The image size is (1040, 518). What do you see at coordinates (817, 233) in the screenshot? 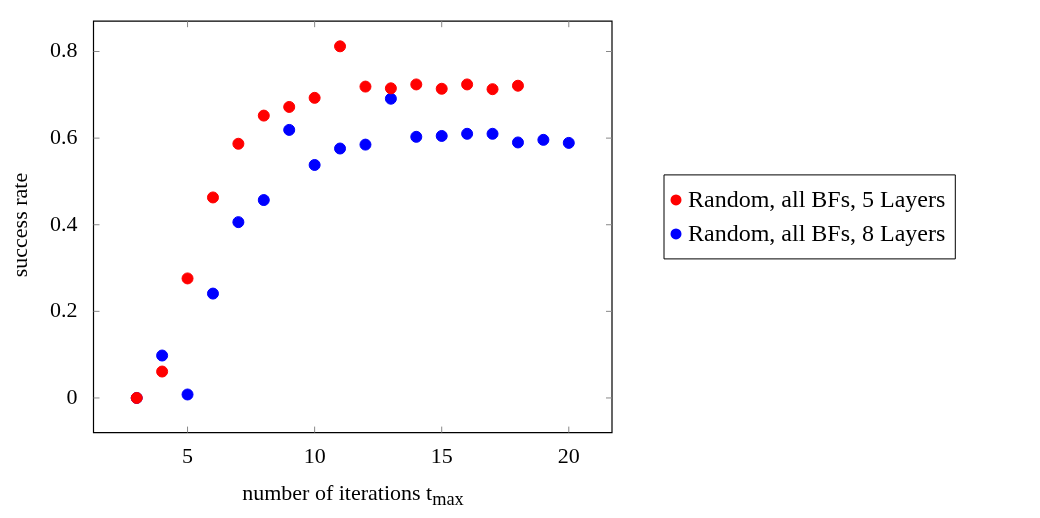
I see `legend-label: Random, all BFs, 8 Layers` at bounding box center [817, 233].